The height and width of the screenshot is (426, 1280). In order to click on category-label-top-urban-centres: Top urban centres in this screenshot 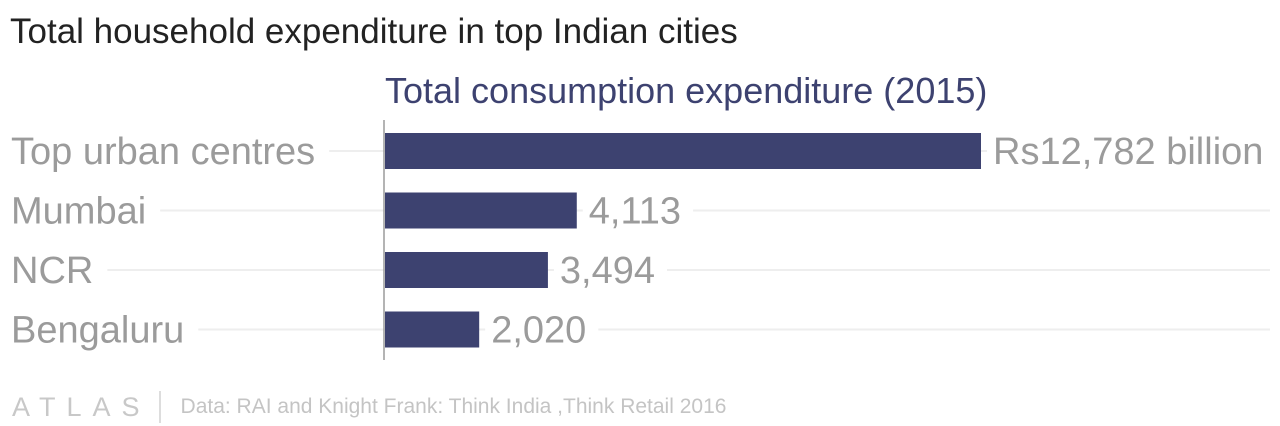, I will do `click(163, 152)`.